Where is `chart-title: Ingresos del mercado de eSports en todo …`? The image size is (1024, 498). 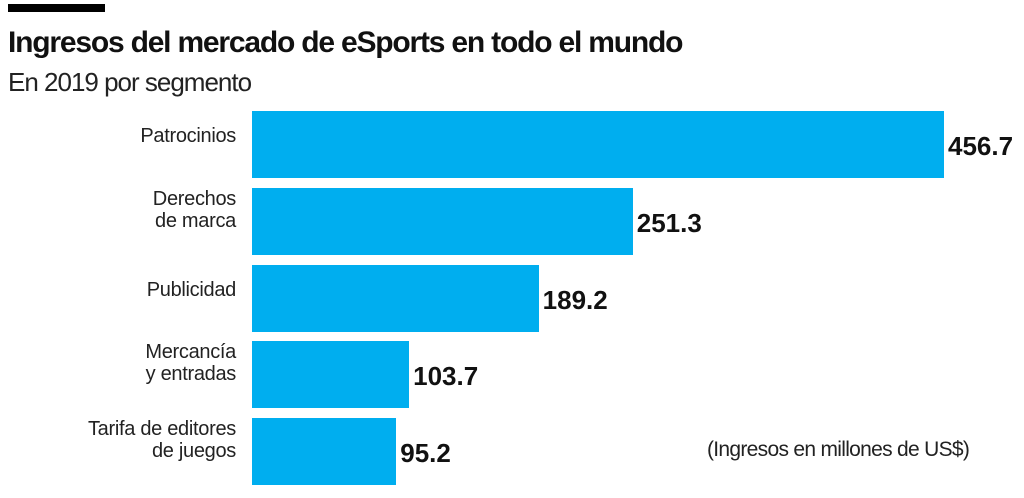 chart-title: Ingresos del mercado de eSports en todo … is located at coordinates (345, 42).